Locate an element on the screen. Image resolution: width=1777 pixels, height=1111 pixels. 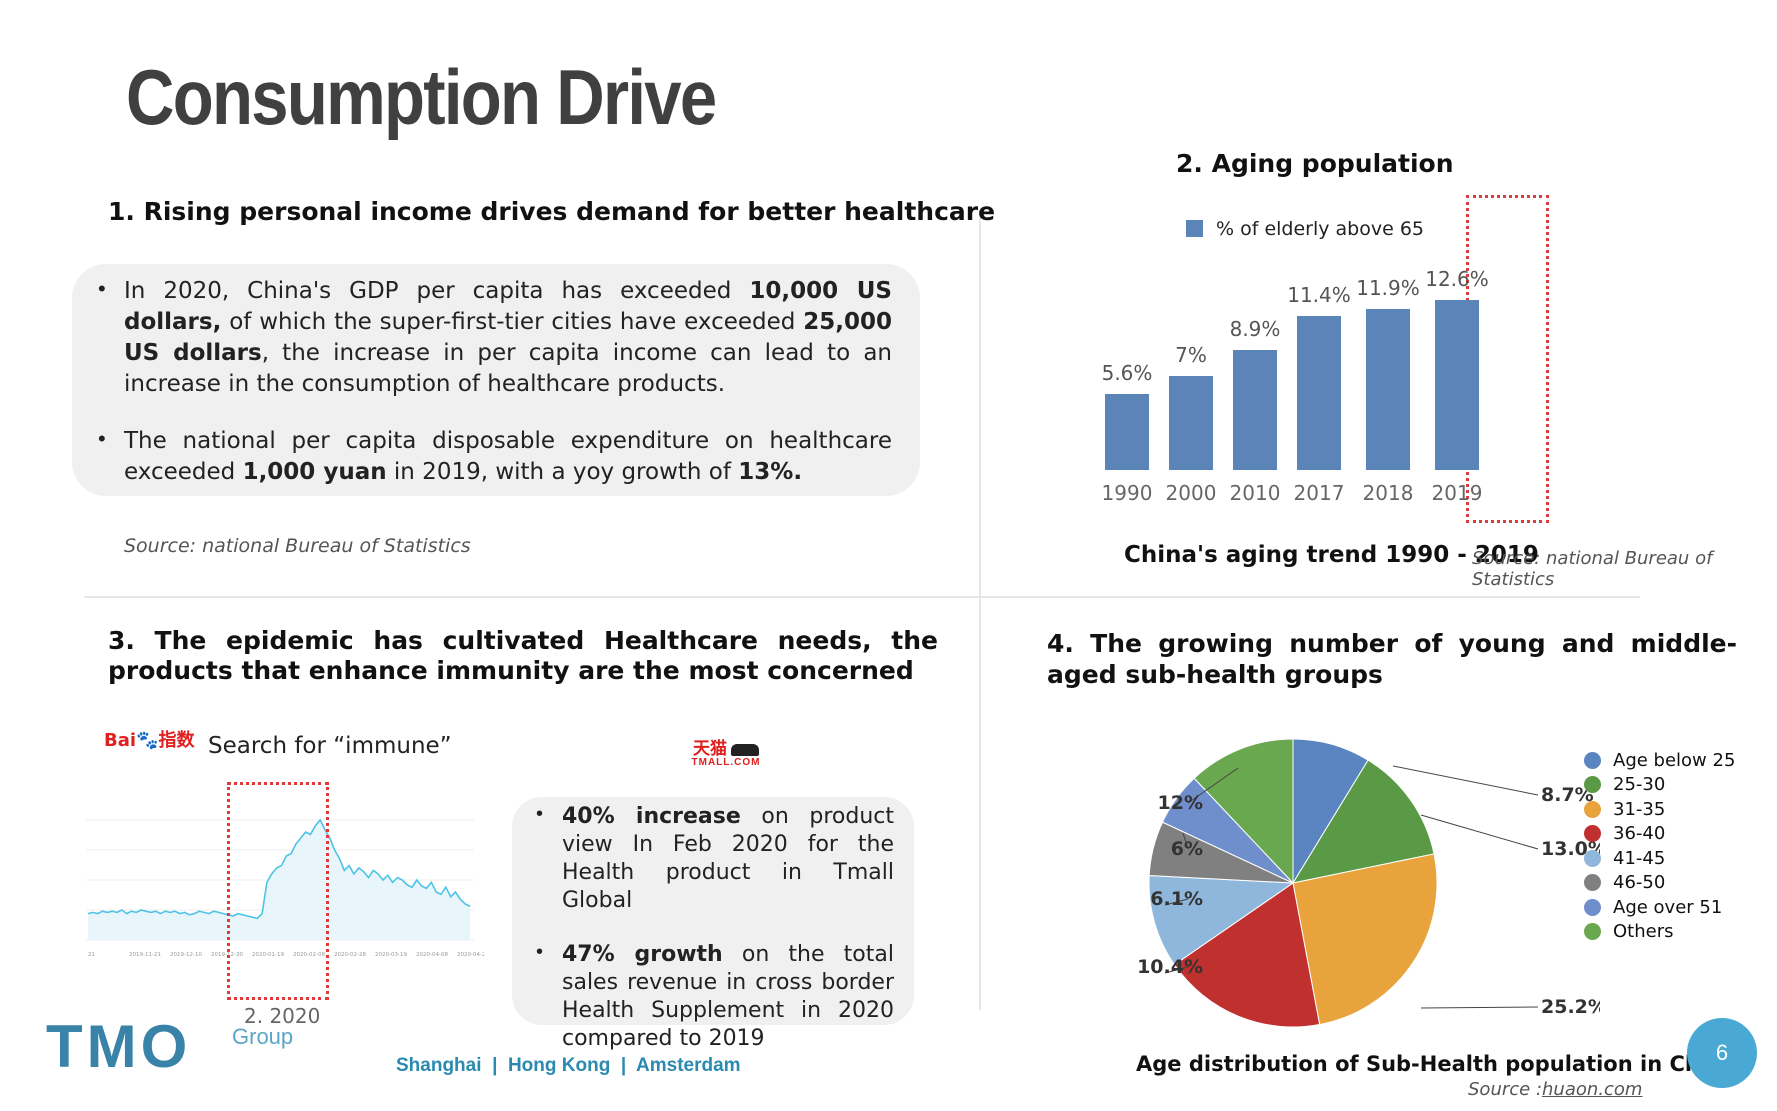
bar-category-label: 2018 is located at coordinates (1388, 493).